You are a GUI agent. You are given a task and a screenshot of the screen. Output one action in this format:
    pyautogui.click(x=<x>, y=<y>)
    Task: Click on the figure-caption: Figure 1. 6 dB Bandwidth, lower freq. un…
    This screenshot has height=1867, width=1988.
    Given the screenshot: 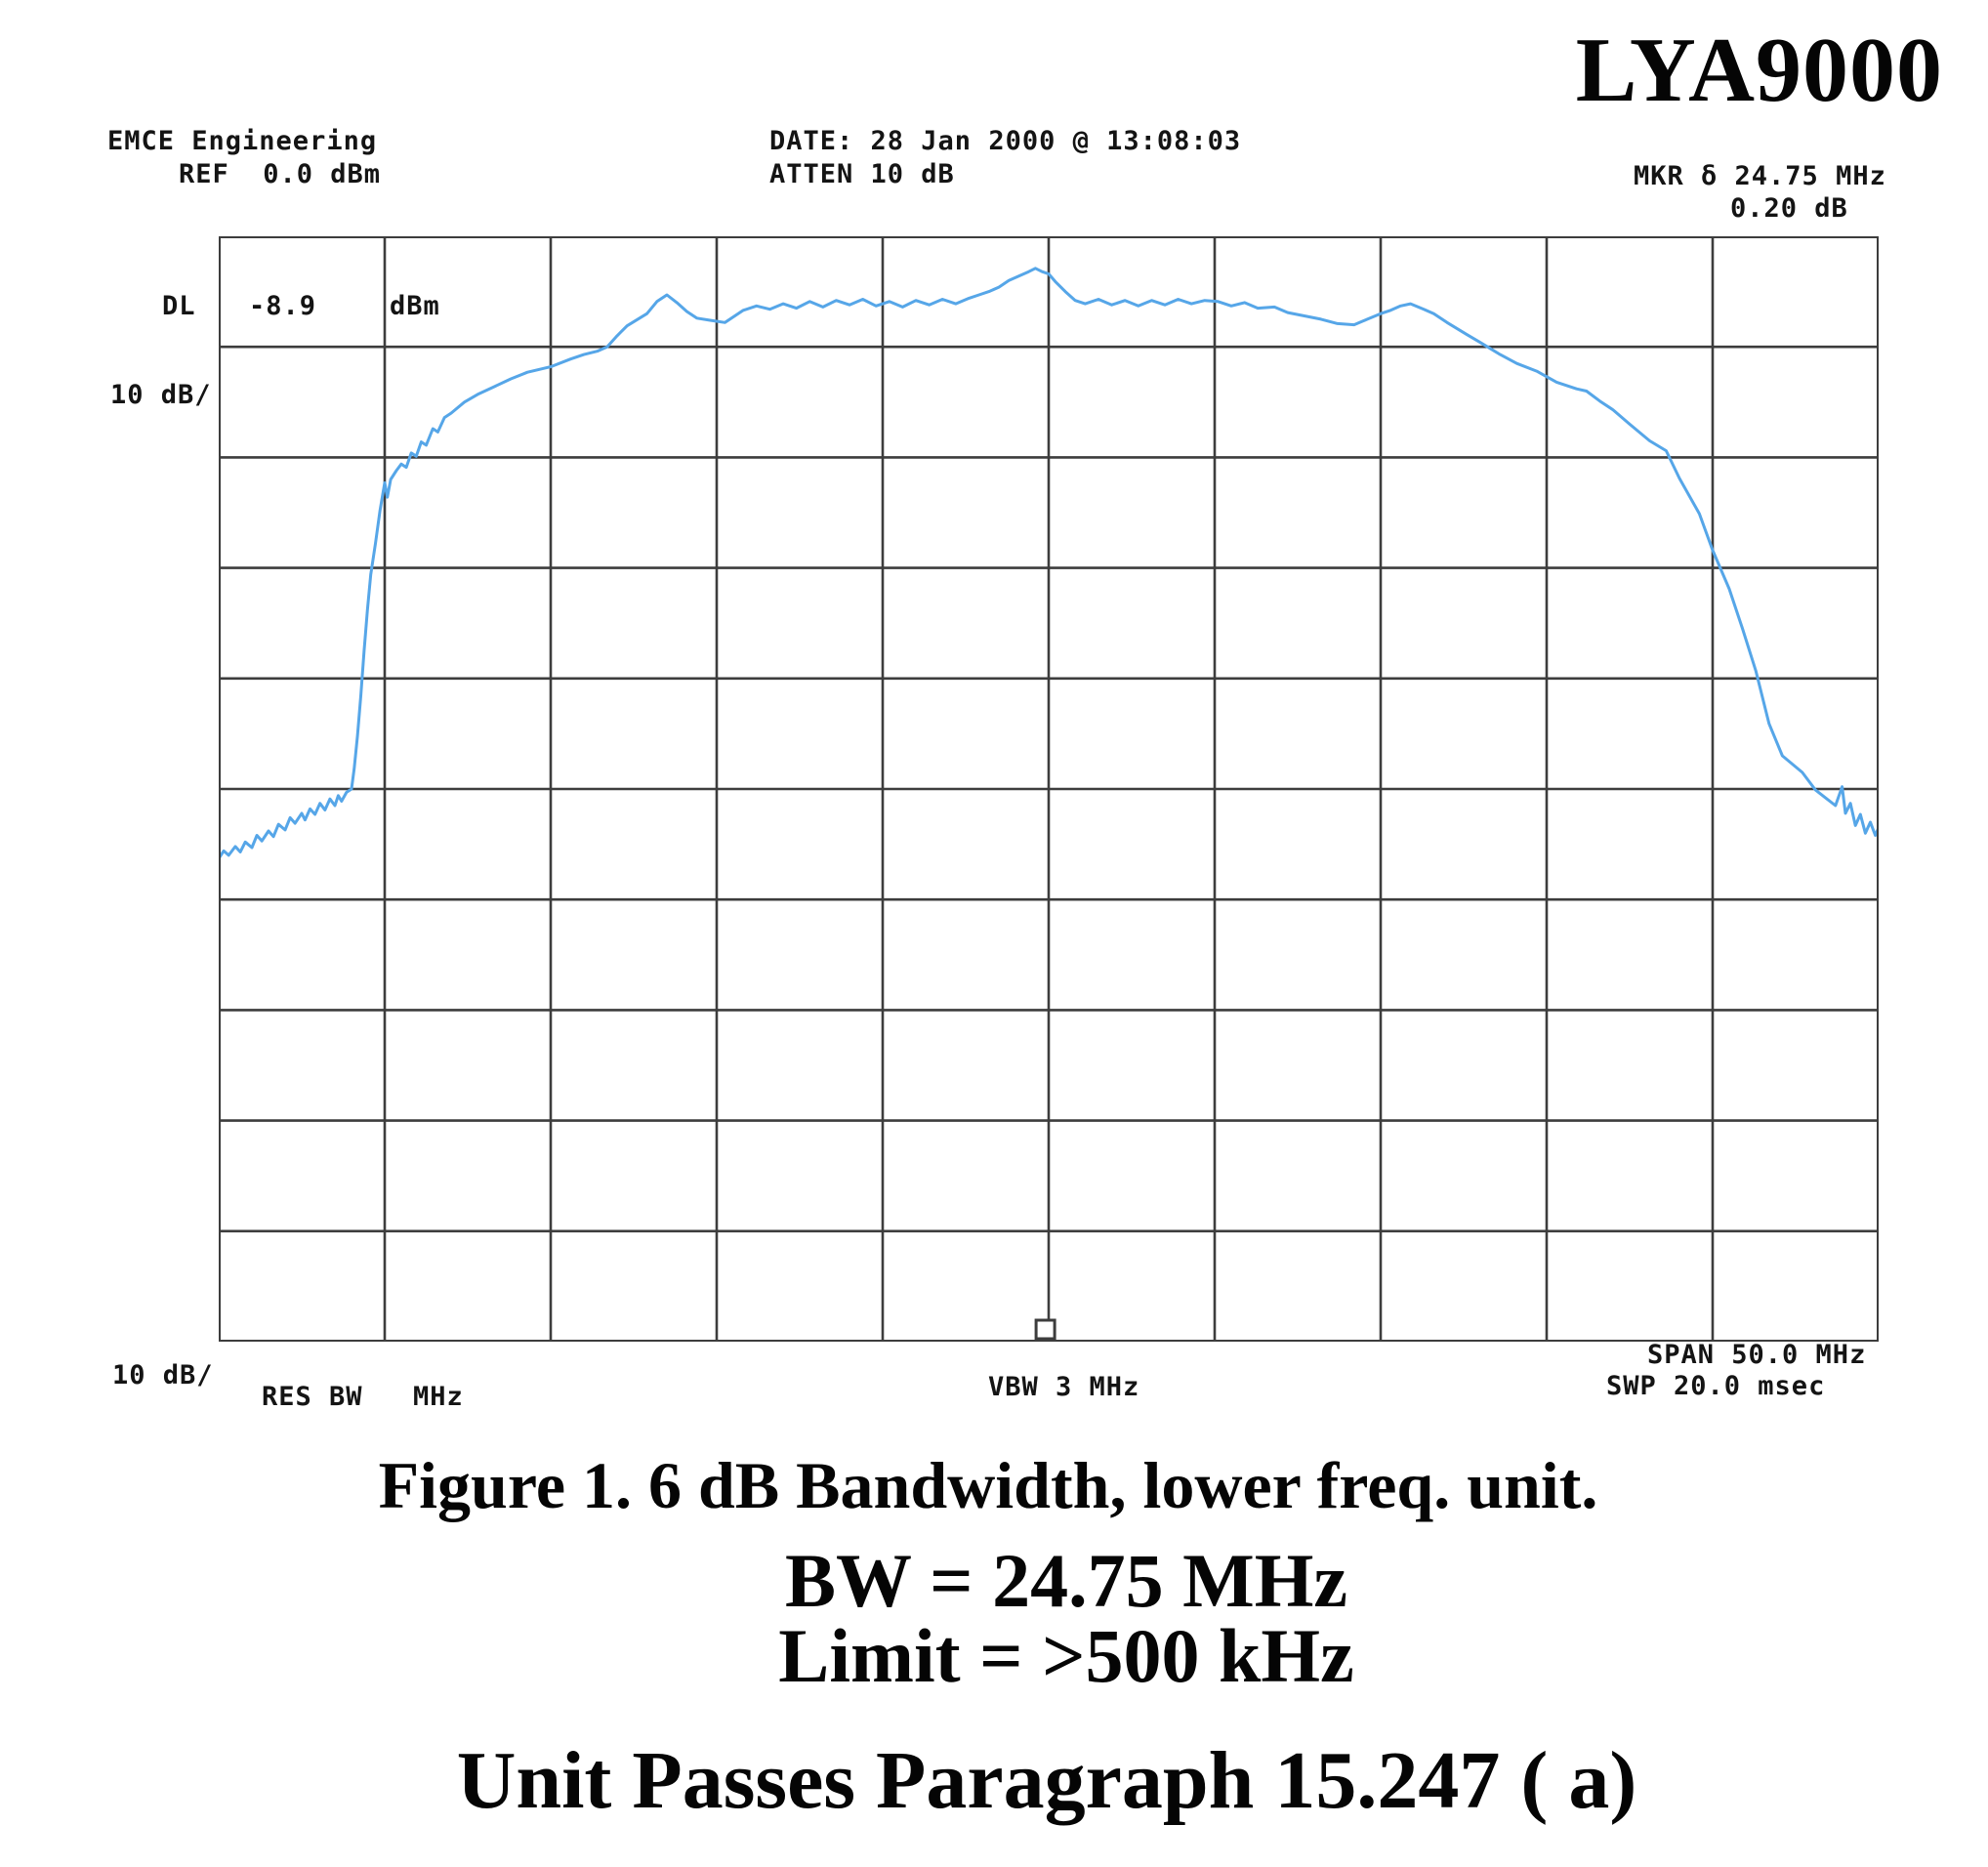 What is the action you would take?
    pyautogui.click(x=988, y=1485)
    